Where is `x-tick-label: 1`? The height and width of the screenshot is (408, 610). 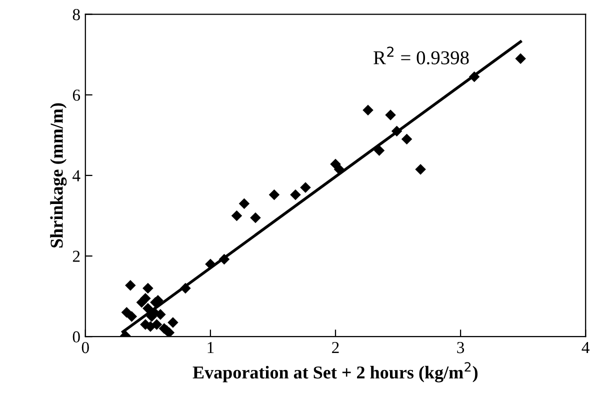
x-tick-label: 1 is located at coordinates (211, 348).